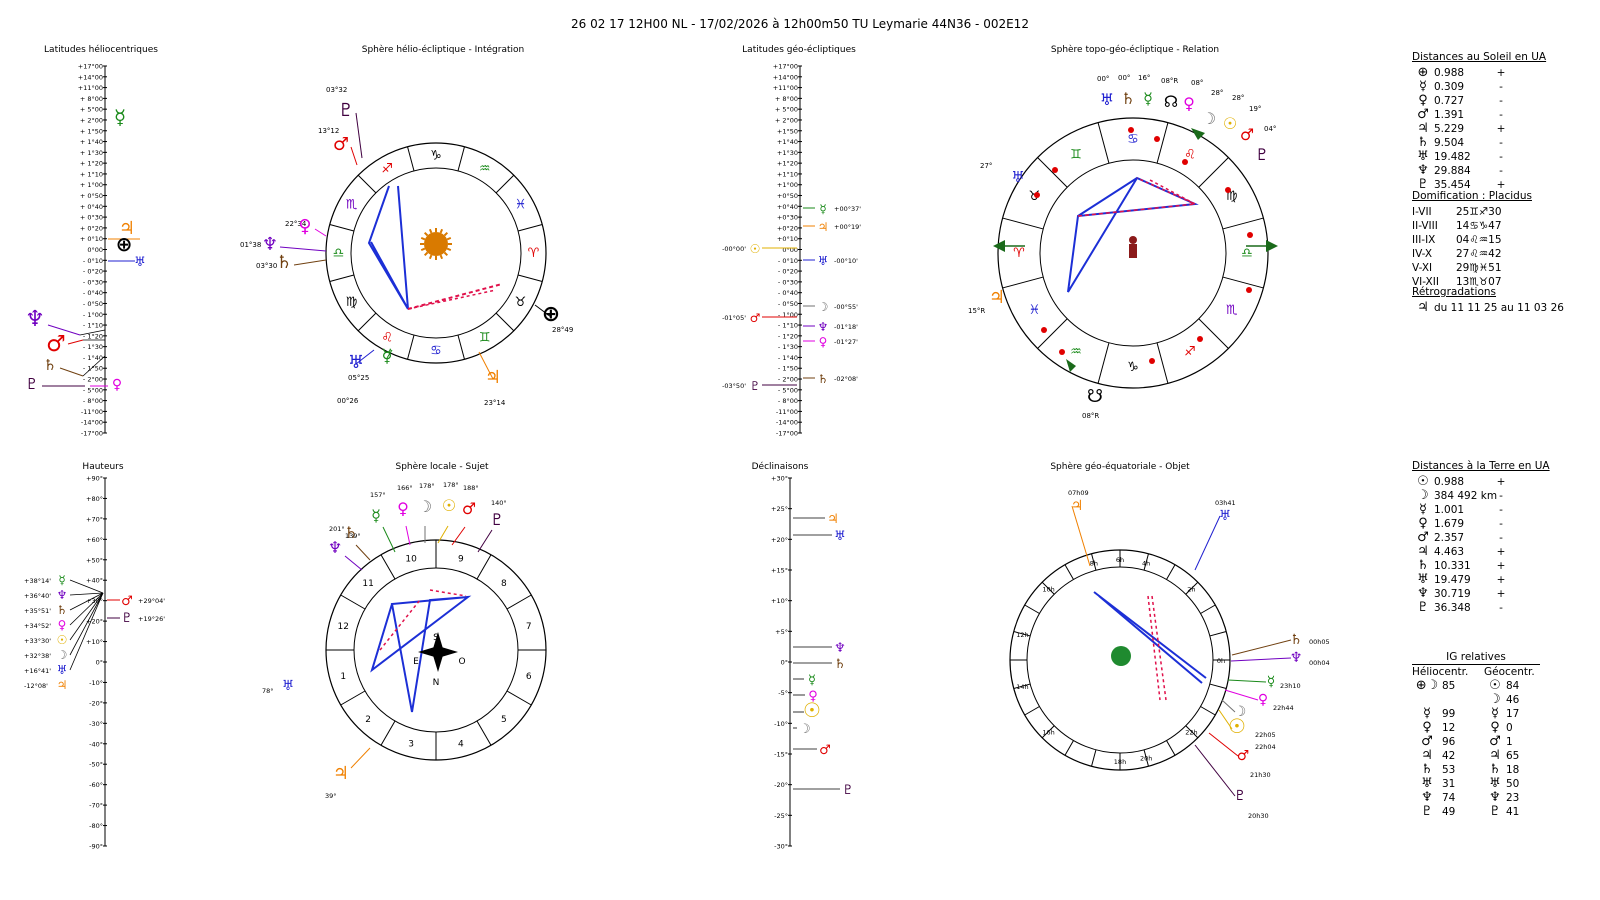 The height and width of the screenshot is (900, 1600). What do you see at coordinates (1479, 129) in the screenshot?
I see `table-row: ♃ 5.229 +` at bounding box center [1479, 129].